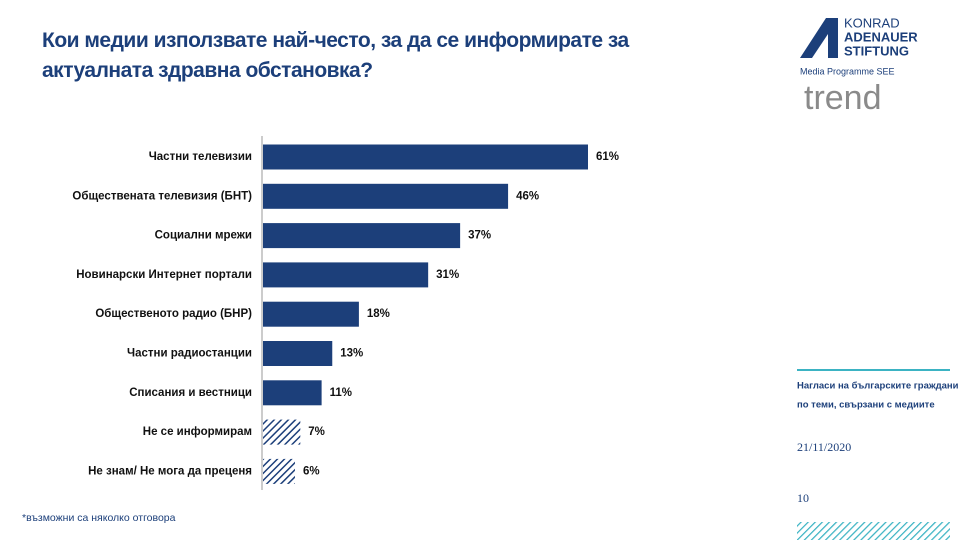 This screenshot has width=960, height=540. I want to click on category-label: Не знам/ Не мога да преценя, so click(170, 471).